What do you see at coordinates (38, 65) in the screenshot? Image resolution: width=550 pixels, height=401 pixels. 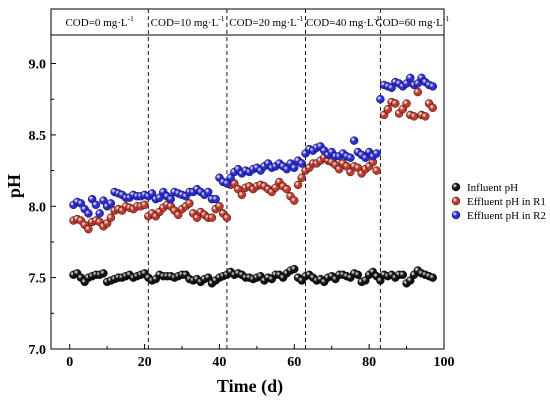 I see `y-tick-label-4: 9.0` at bounding box center [38, 65].